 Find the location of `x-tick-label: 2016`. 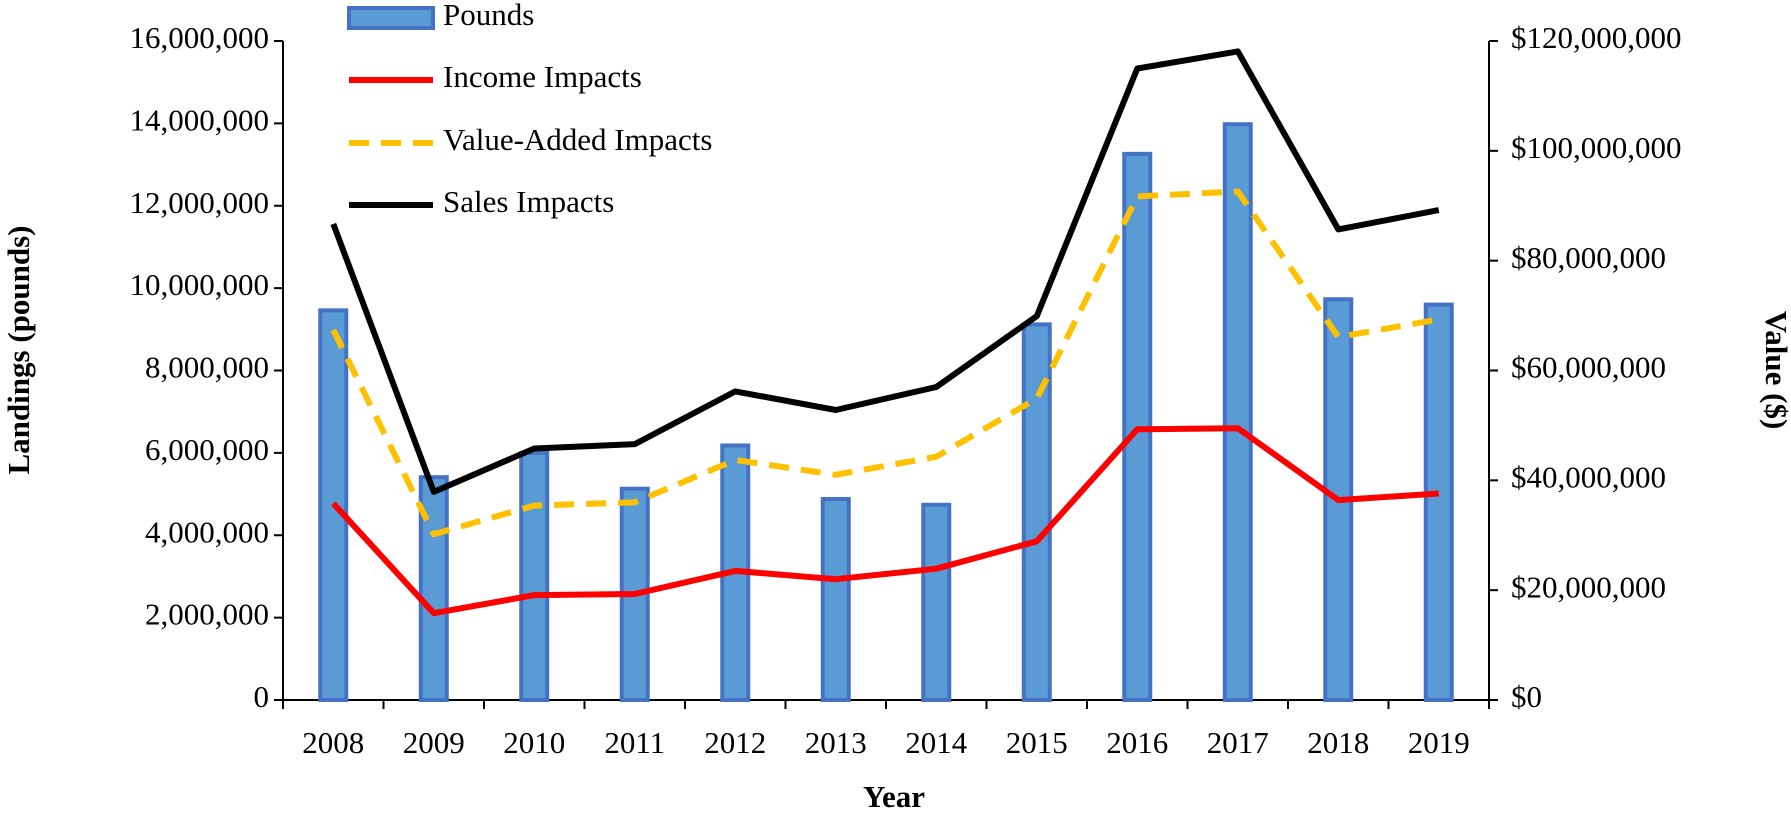

x-tick-label: 2016 is located at coordinates (1137, 742).